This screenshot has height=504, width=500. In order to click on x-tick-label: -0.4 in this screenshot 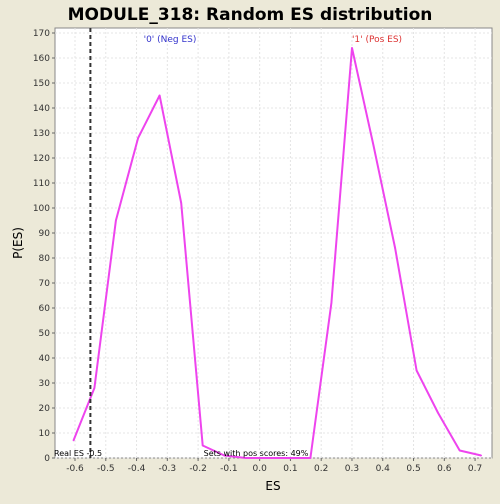, I will do `click(137, 469)`.